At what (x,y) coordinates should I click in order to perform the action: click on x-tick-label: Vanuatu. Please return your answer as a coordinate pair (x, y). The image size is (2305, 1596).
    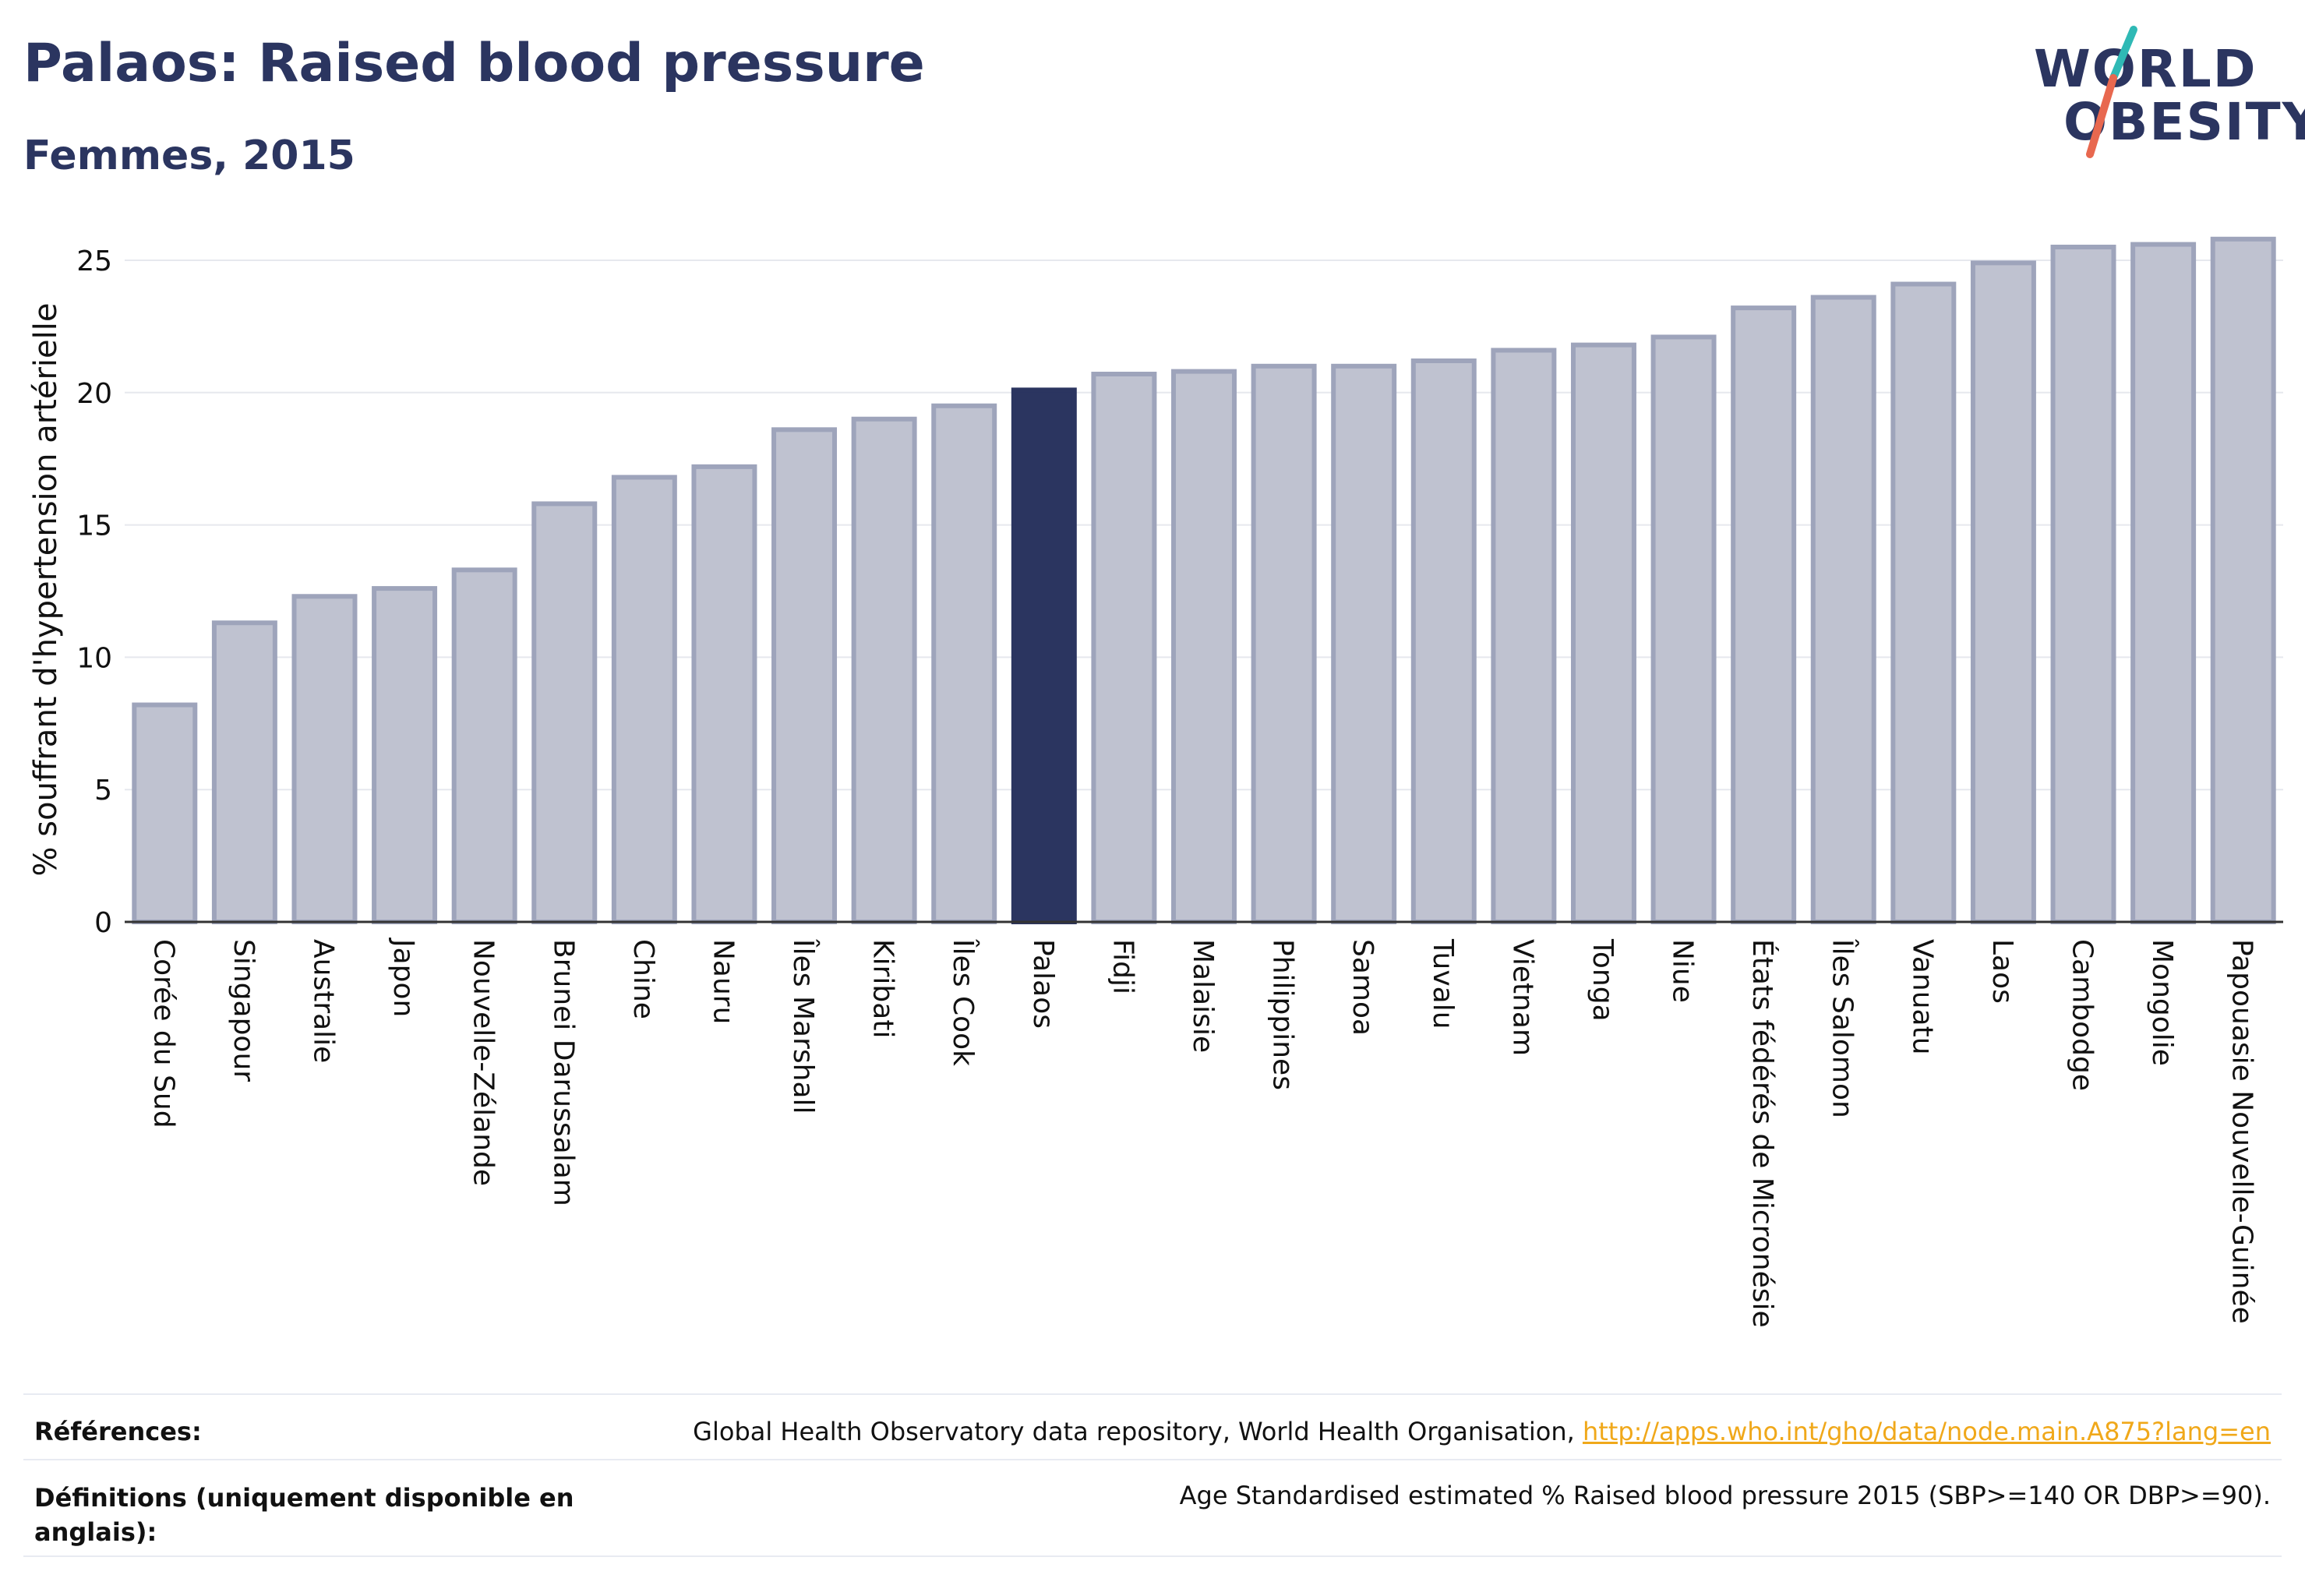
    Looking at the image, I should click on (1922, 997).